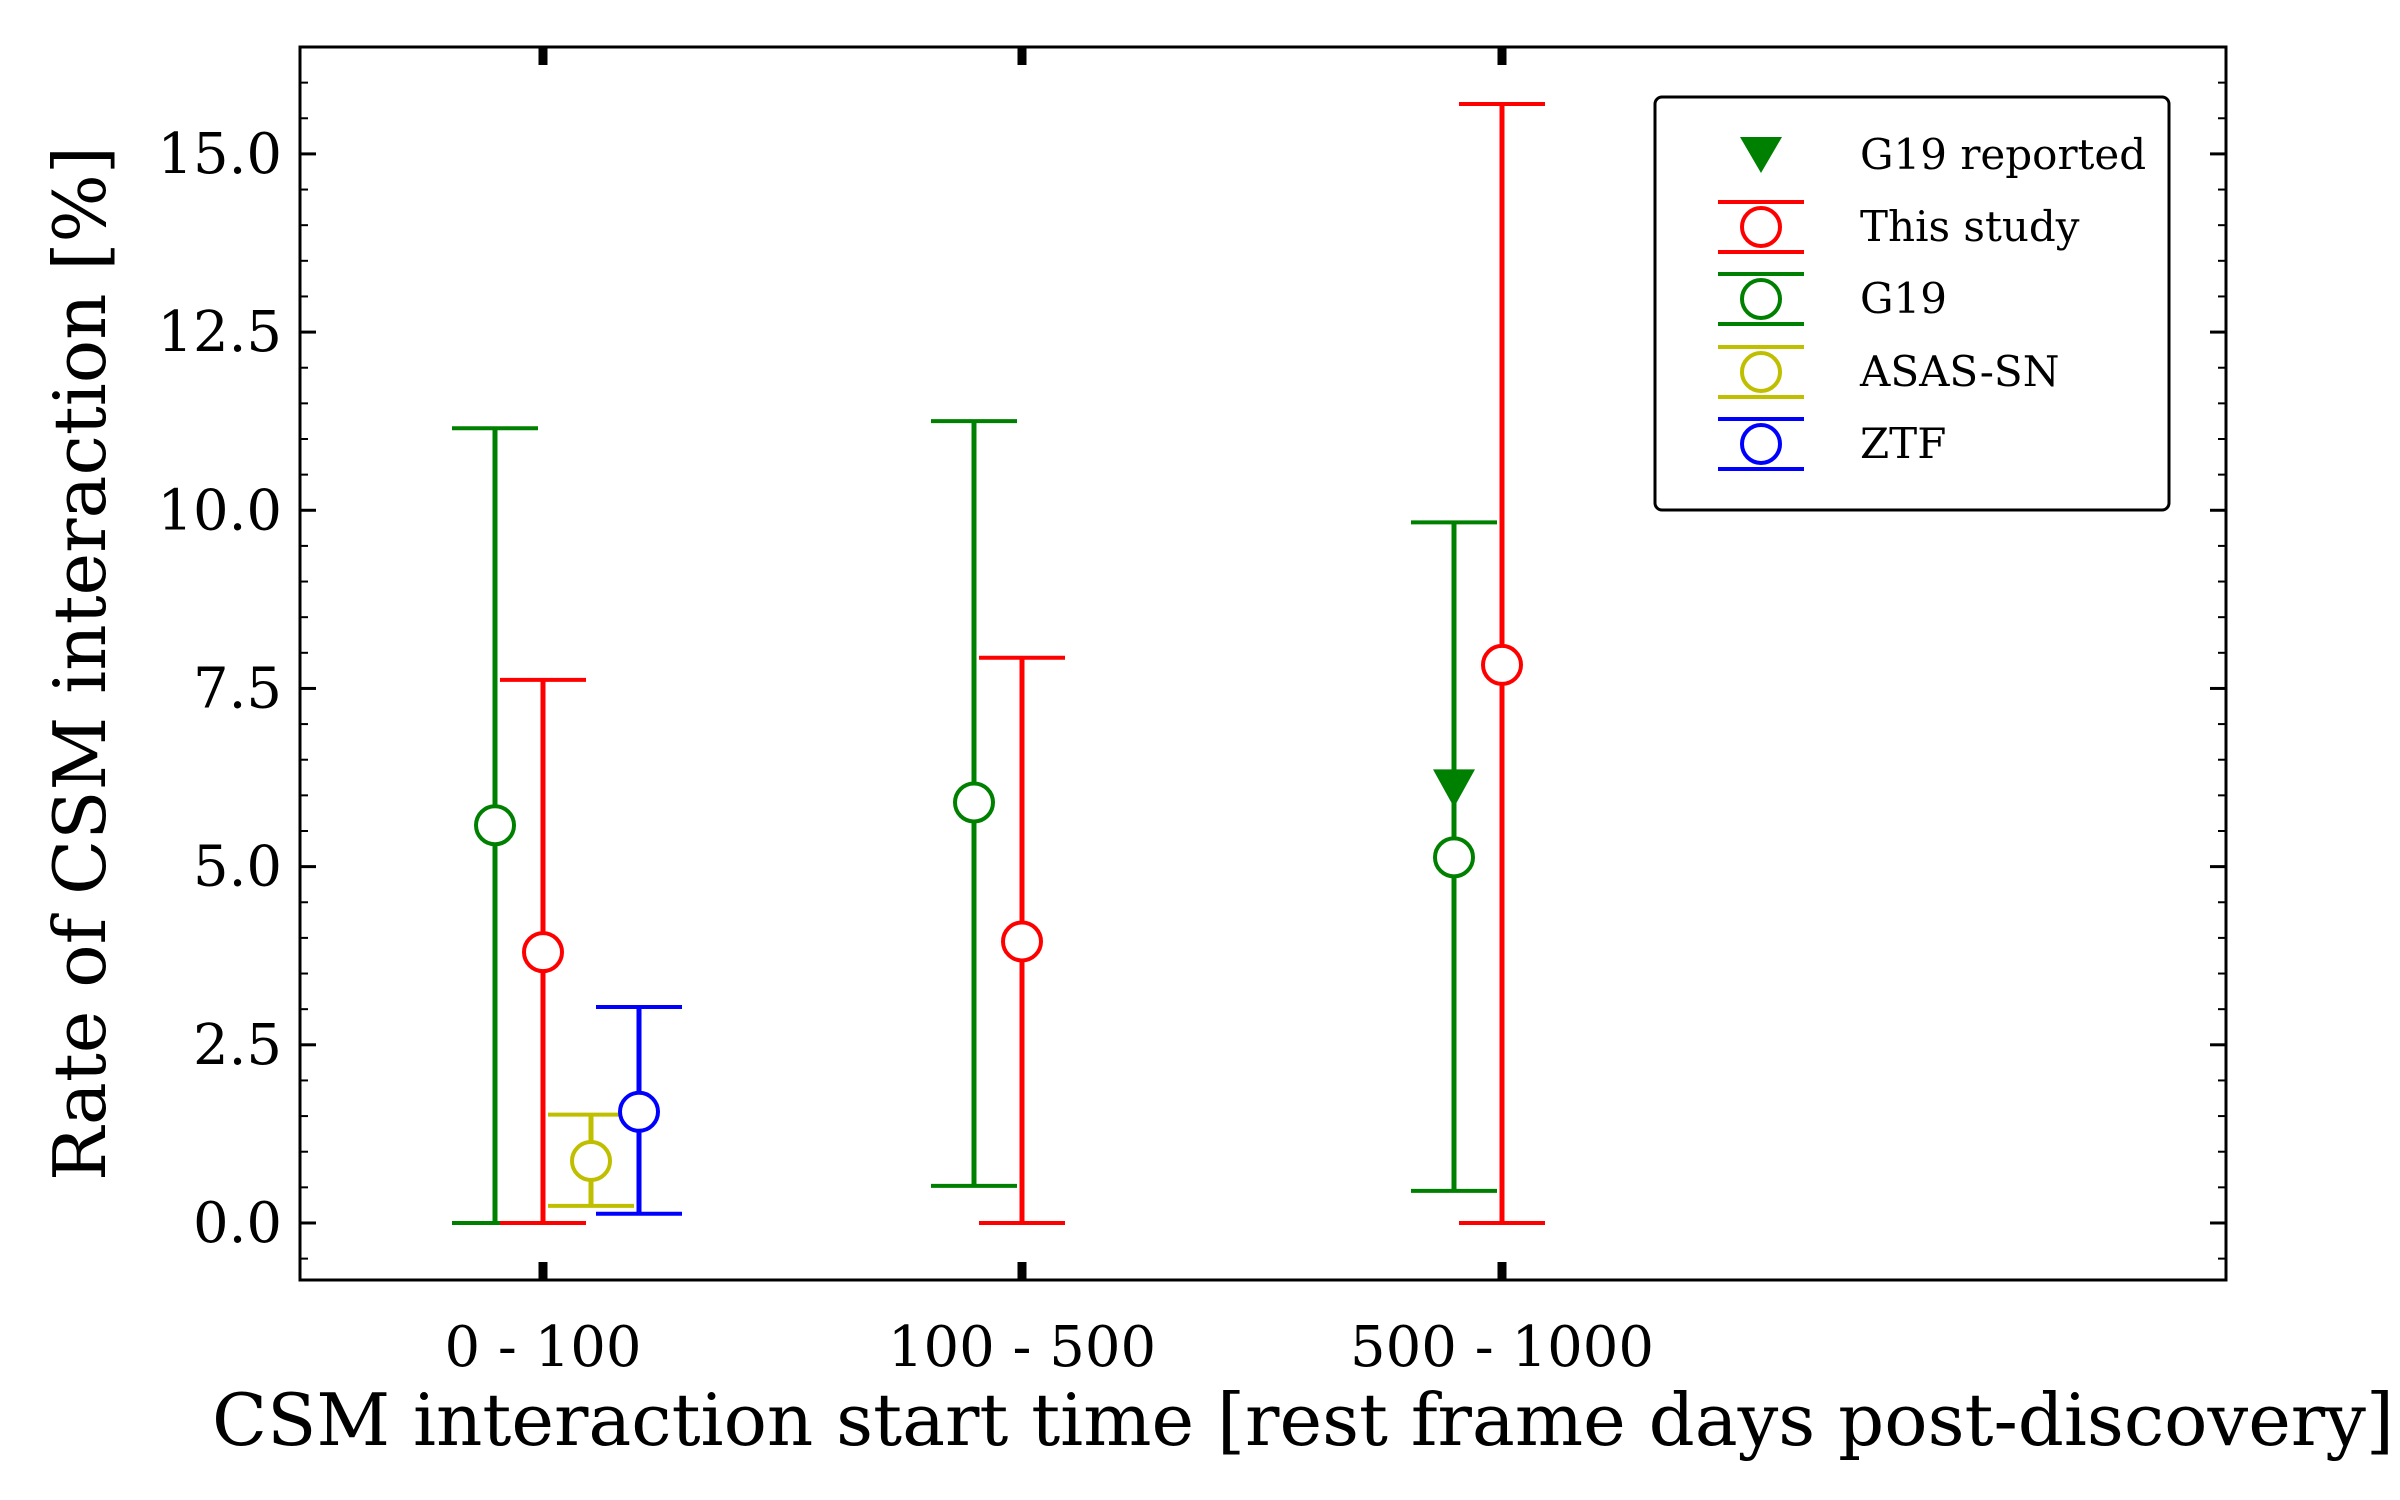 The image size is (2400, 1500). Describe the element at coordinates (1454, 788) in the screenshot. I see `g19-reported-marker` at that location.